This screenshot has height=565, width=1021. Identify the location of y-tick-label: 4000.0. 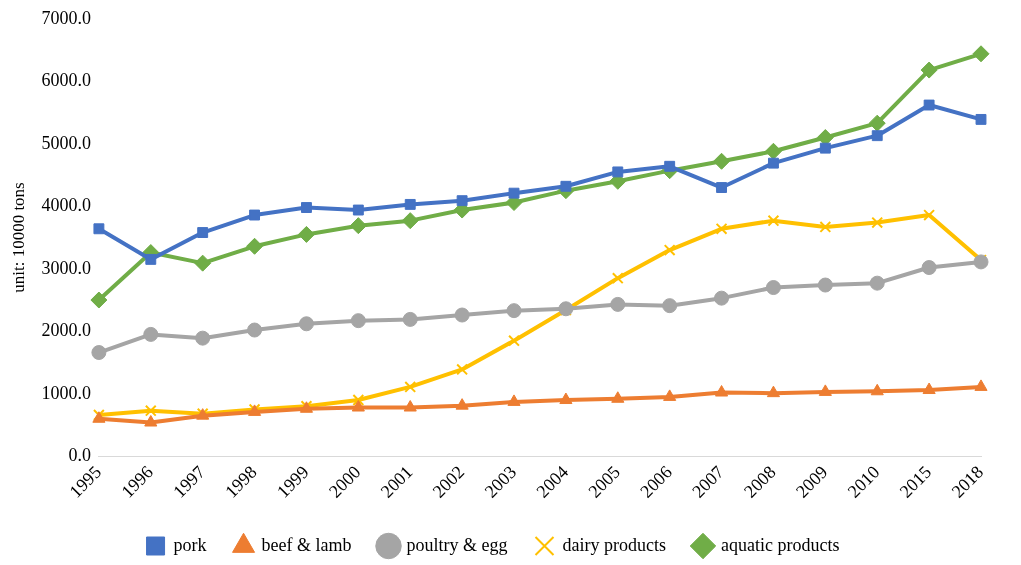
(66, 205).